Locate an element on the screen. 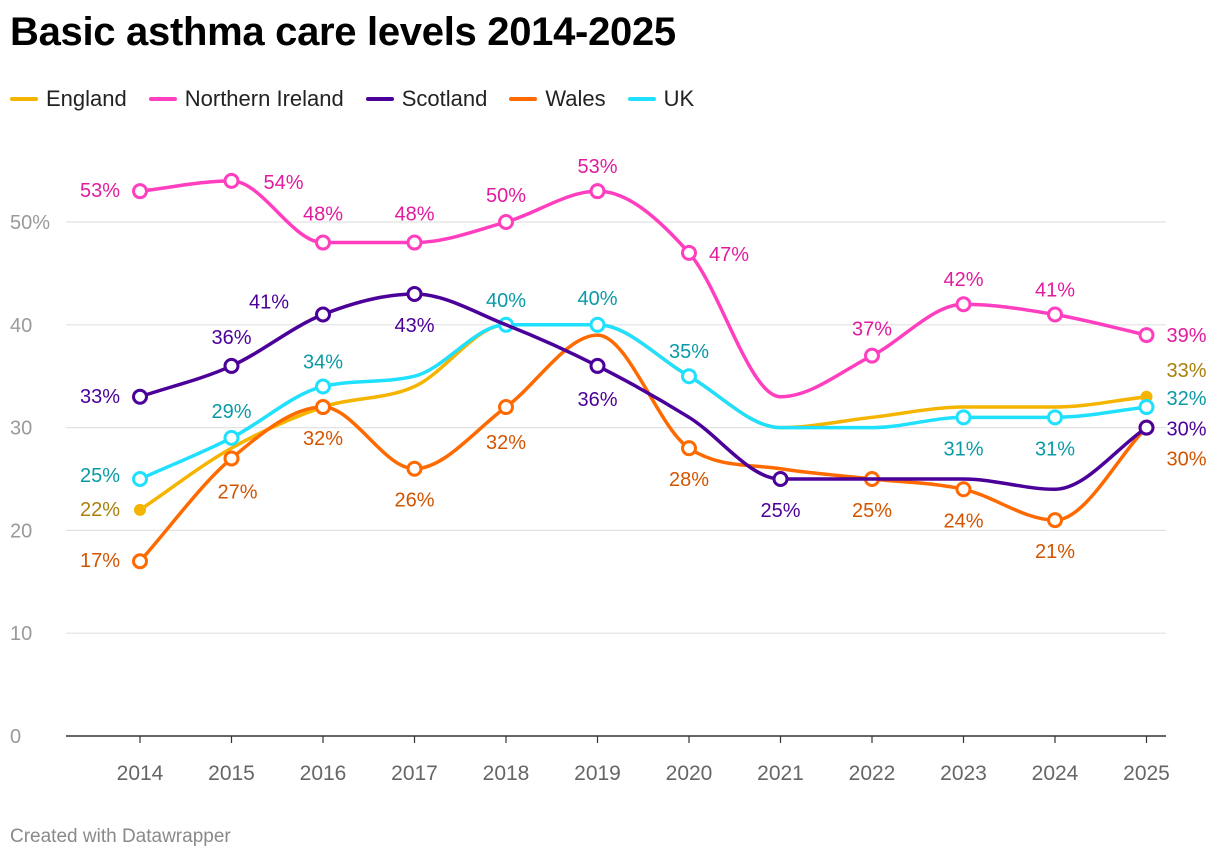  legend-item: Wales is located at coordinates (557, 99).